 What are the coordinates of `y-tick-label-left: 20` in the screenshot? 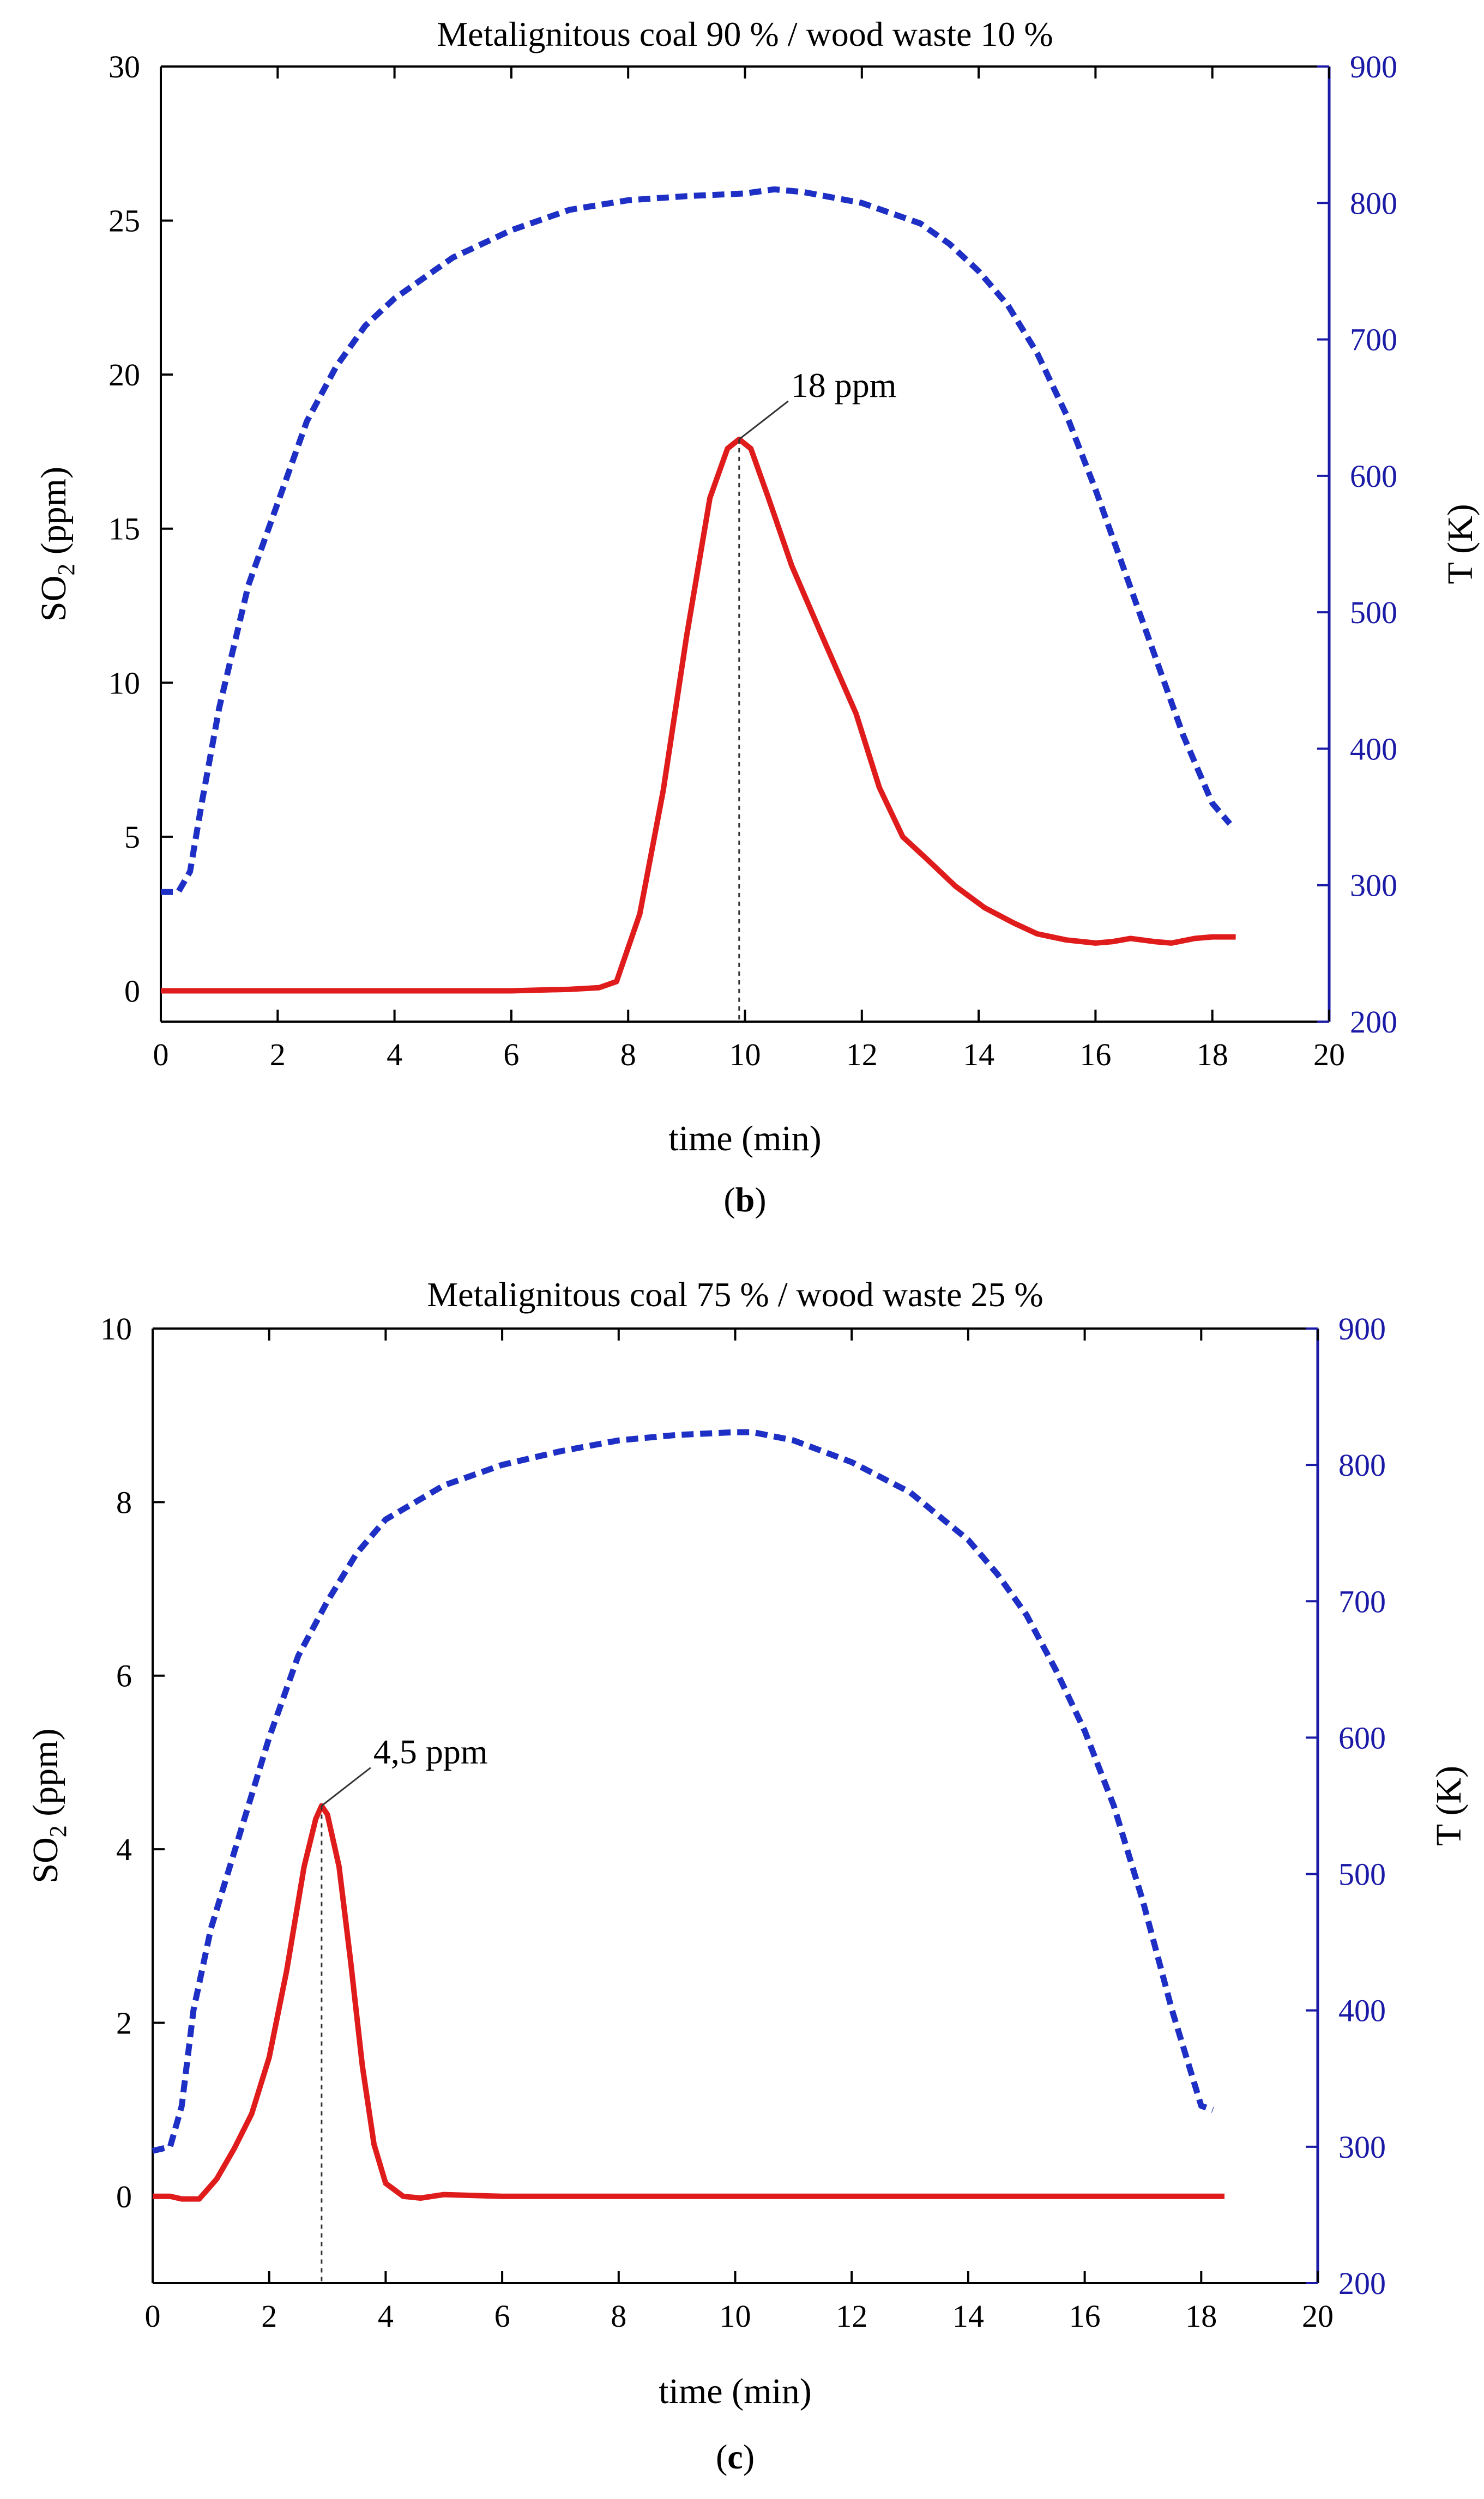 It's located at (124, 375).